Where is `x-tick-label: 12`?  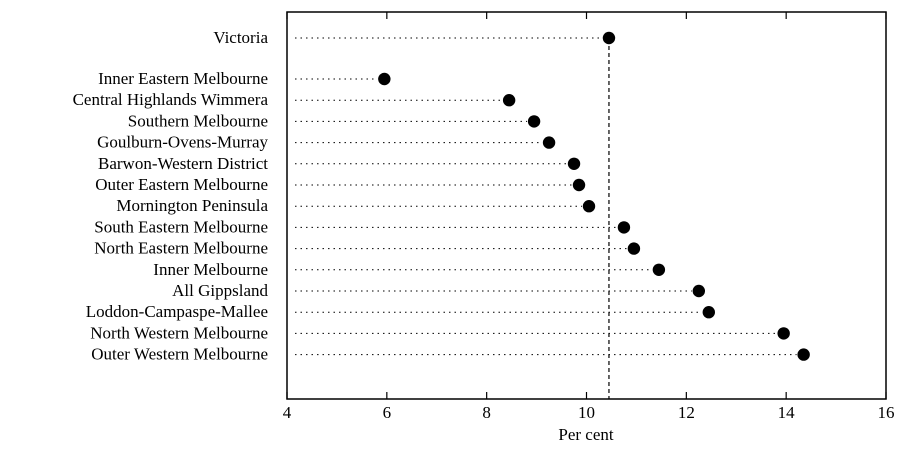
x-tick-label: 12 is located at coordinates (686, 412).